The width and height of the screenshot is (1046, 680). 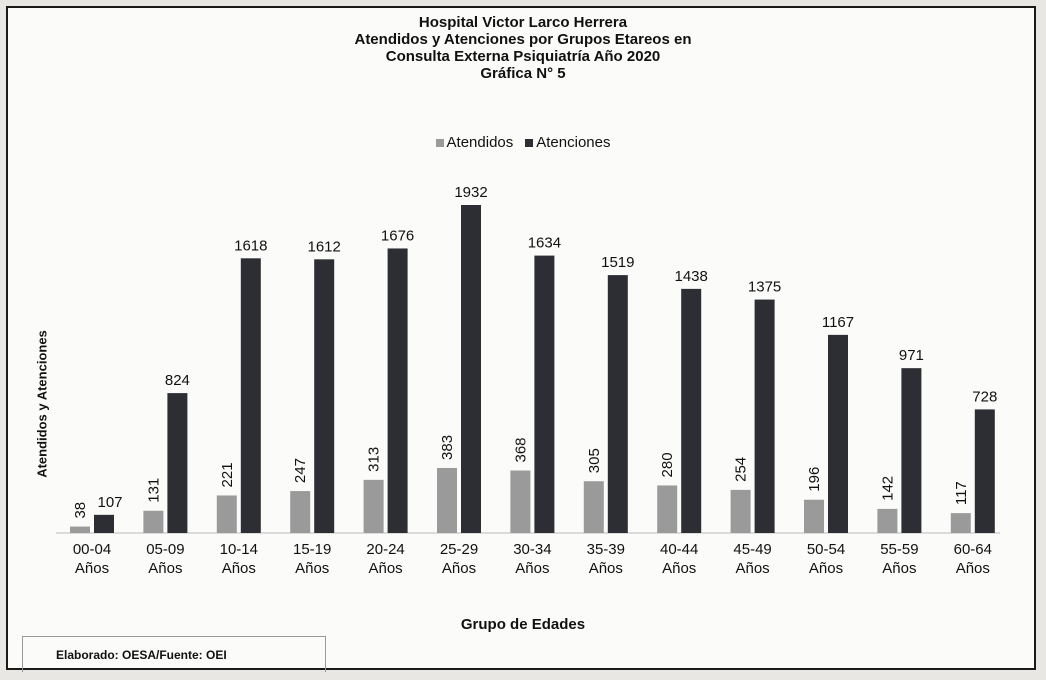 I want to click on legend: Atendidos Atenciones, so click(x=523, y=142).